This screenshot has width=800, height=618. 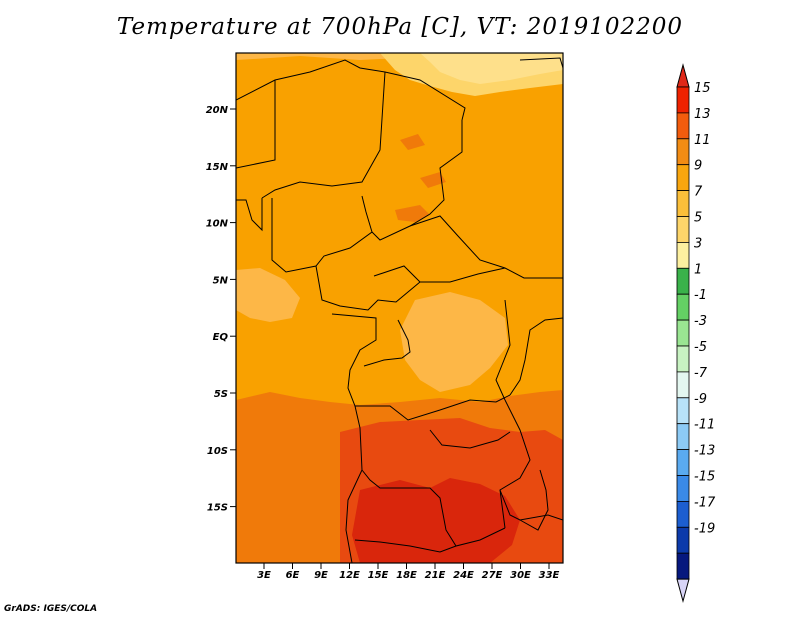 I want to click on colorbar-label: 11, so click(x=702, y=140).